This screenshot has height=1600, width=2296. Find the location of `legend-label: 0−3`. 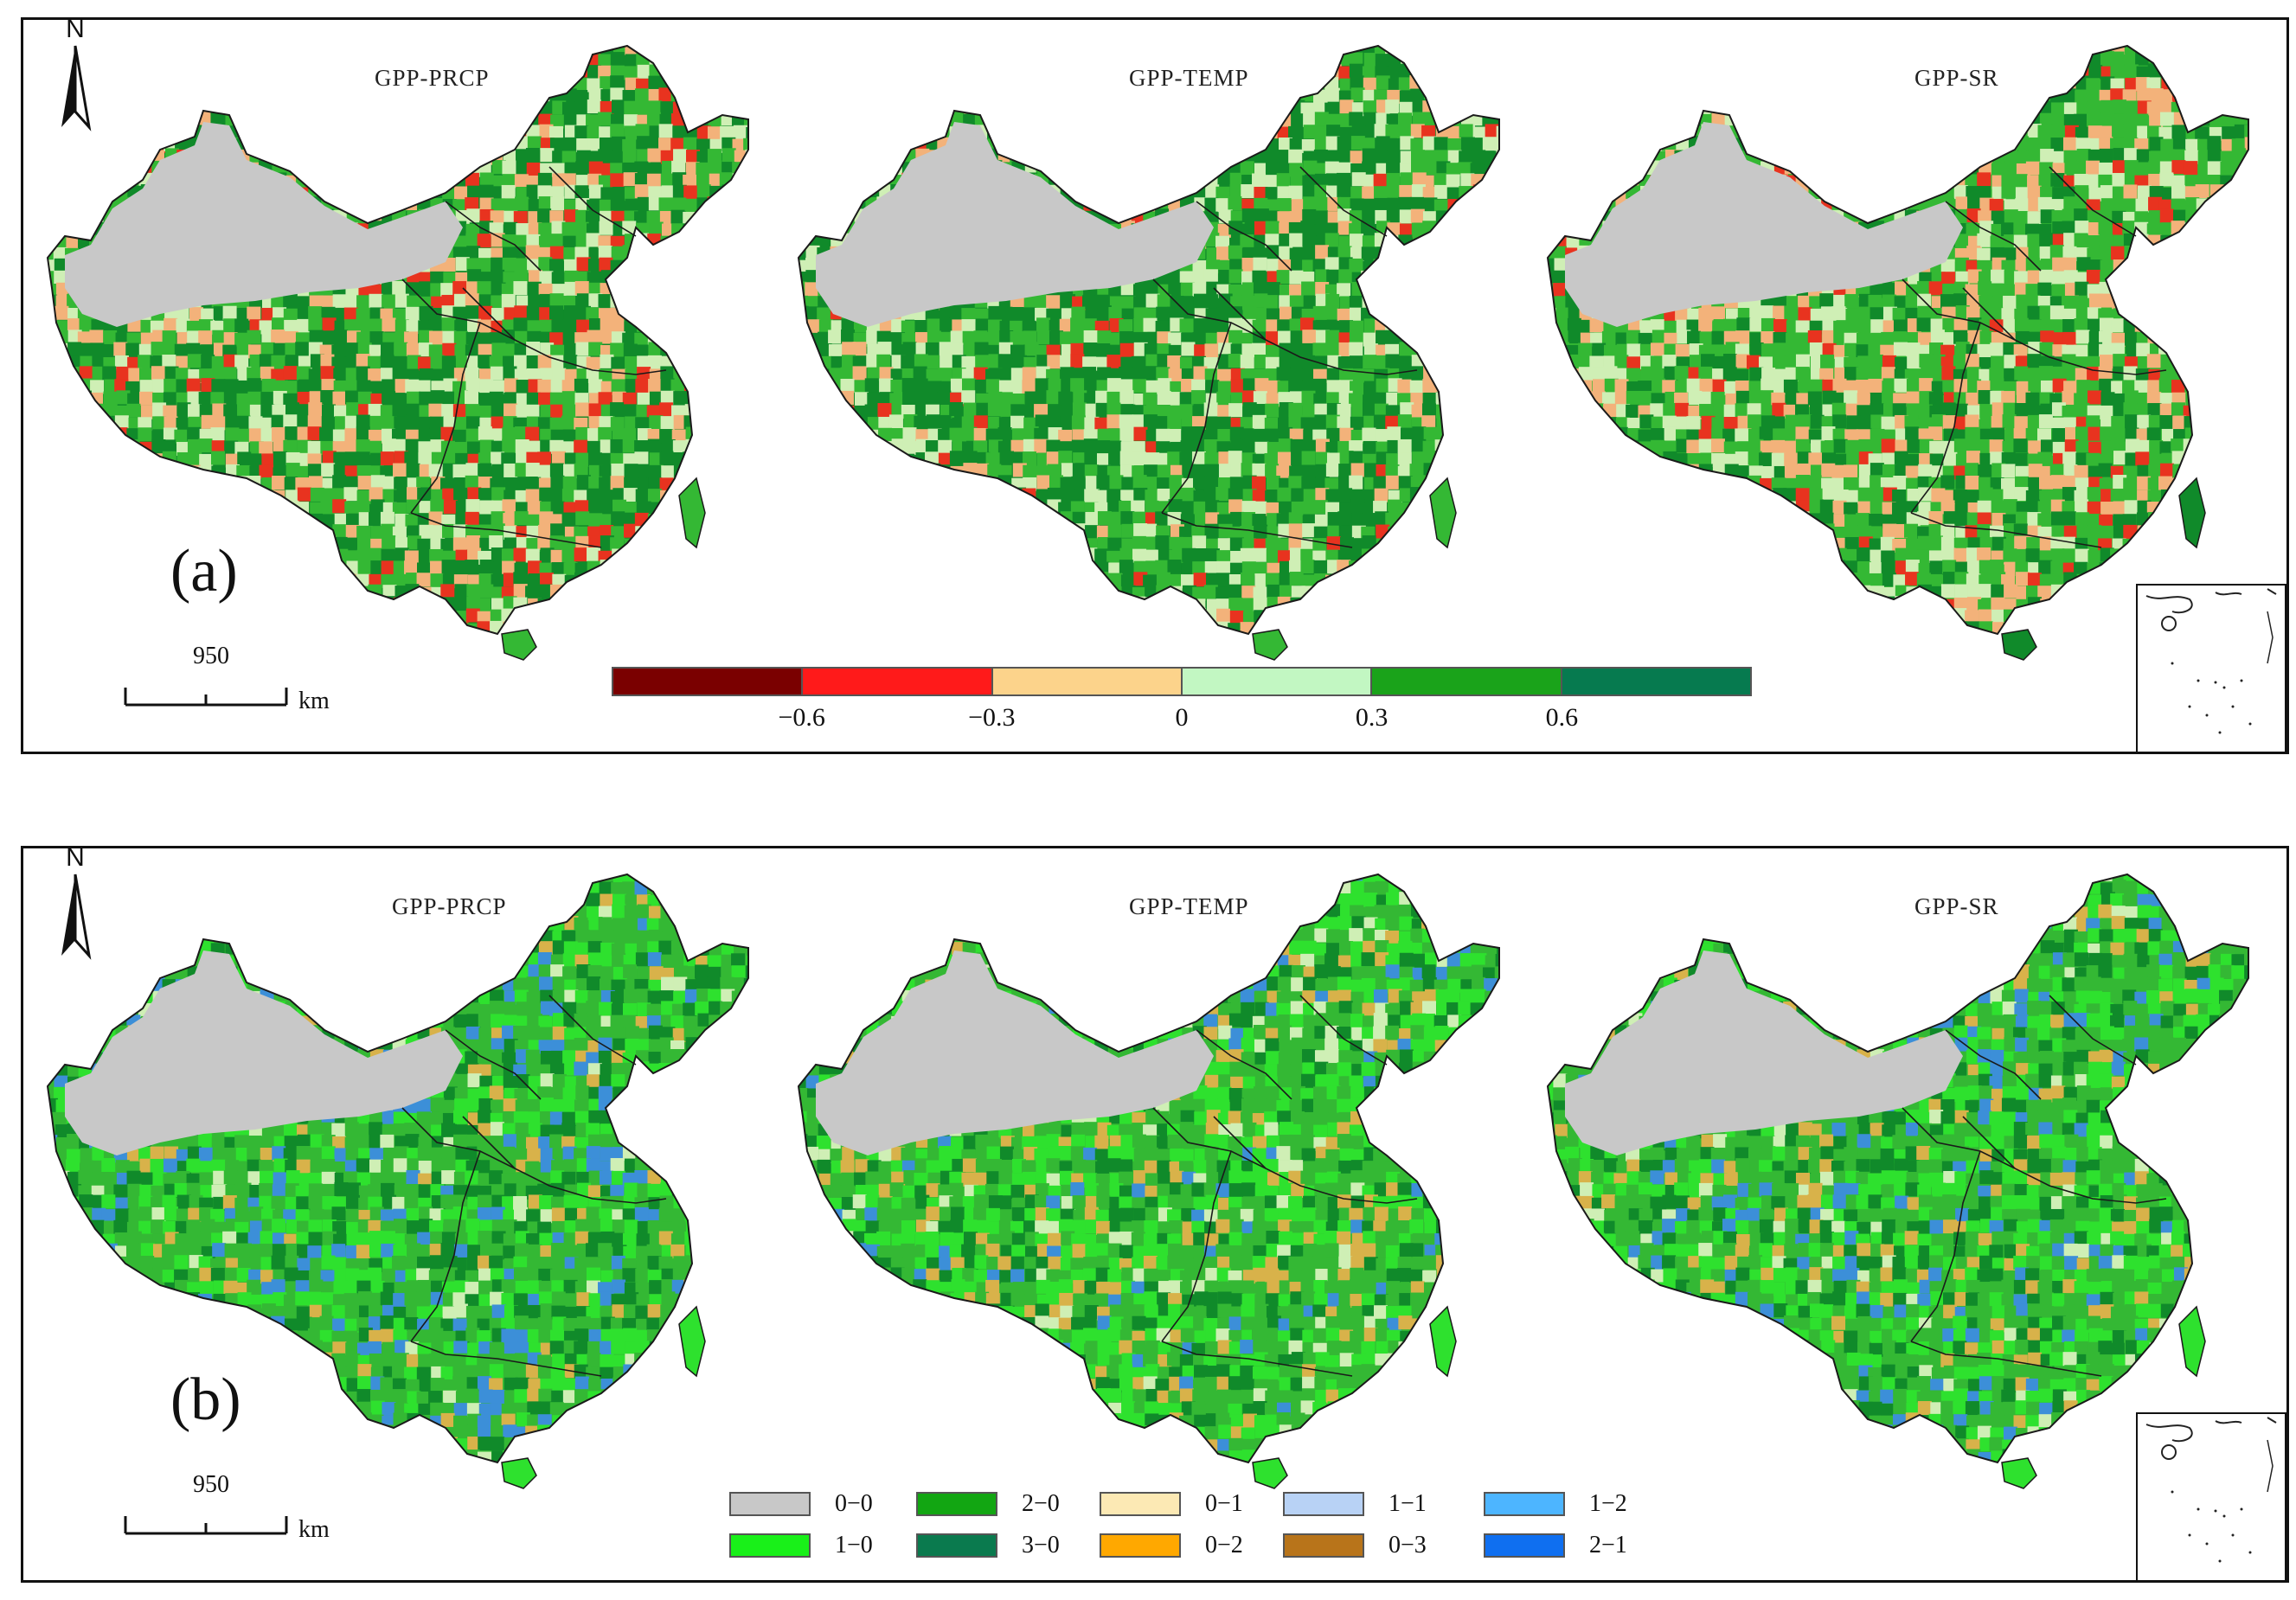

legend-label: 0−3 is located at coordinates (1408, 1545).